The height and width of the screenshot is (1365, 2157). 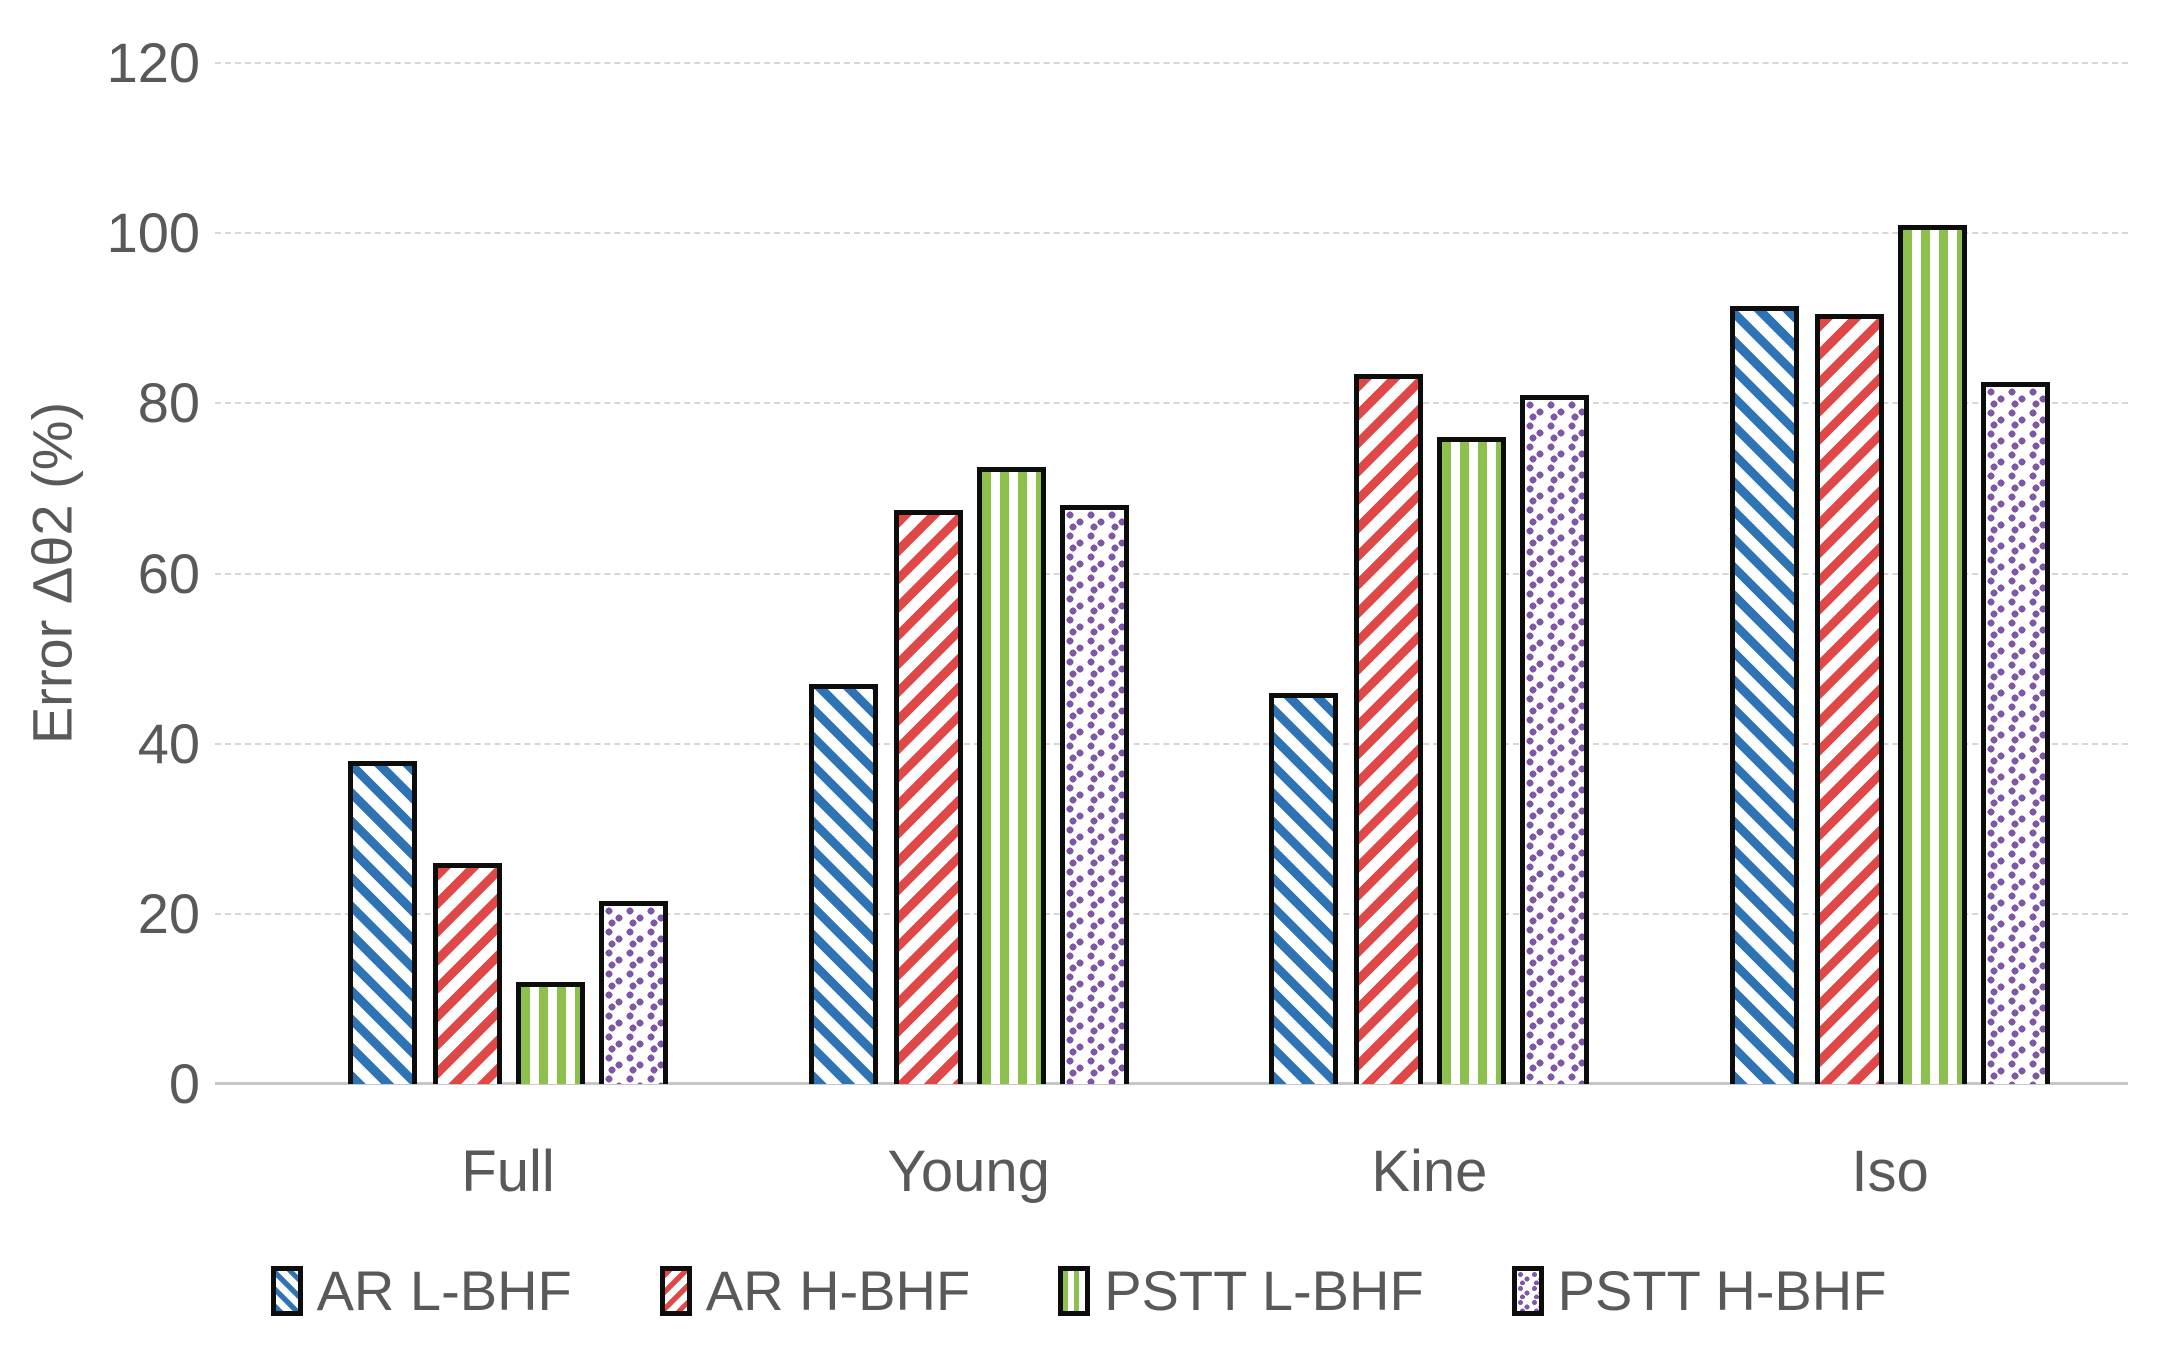 I want to click on x-axis-line, so click(x=1171, y=1083).